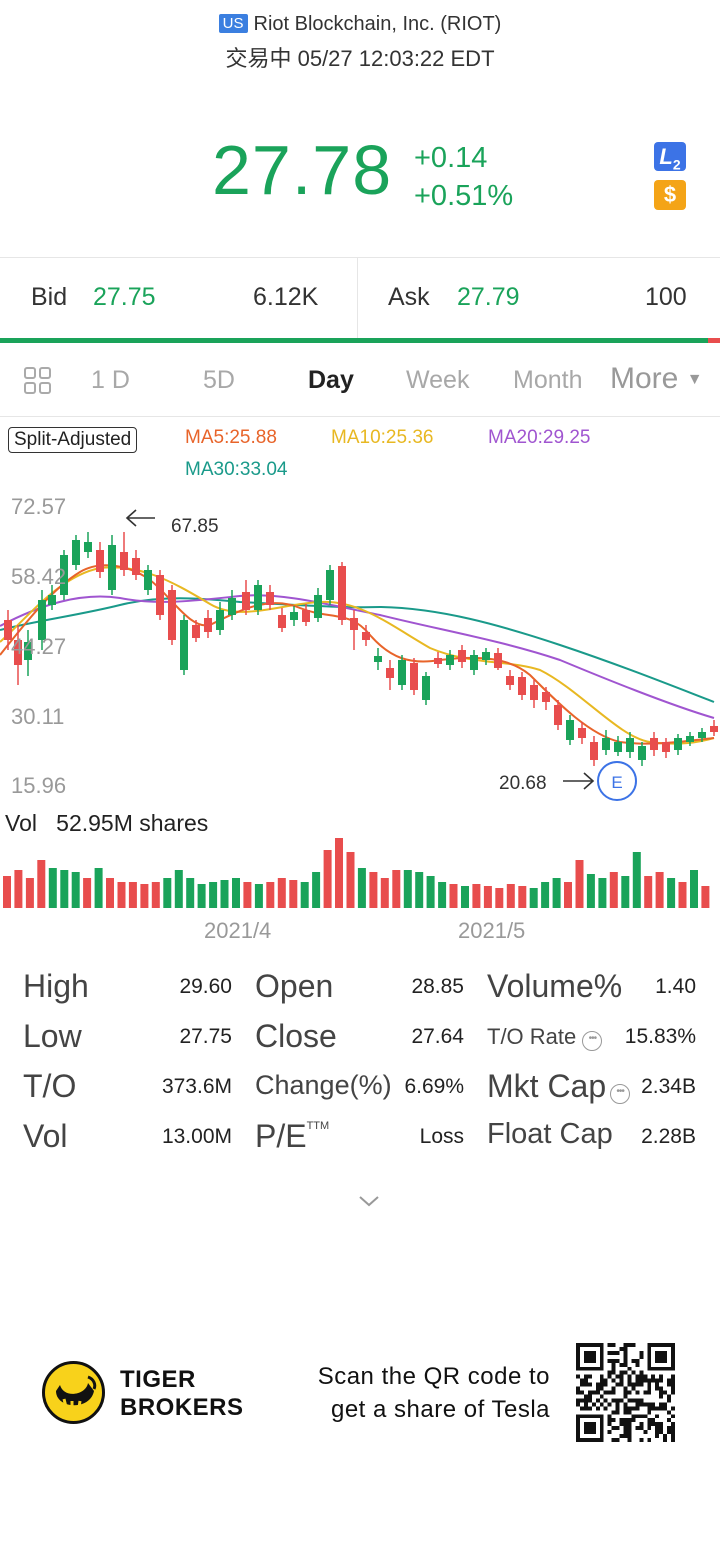 Image resolution: width=720 pixels, height=1549 pixels. Describe the element at coordinates (354, 340) in the screenshot. I see `bid-ratio-bar` at that location.